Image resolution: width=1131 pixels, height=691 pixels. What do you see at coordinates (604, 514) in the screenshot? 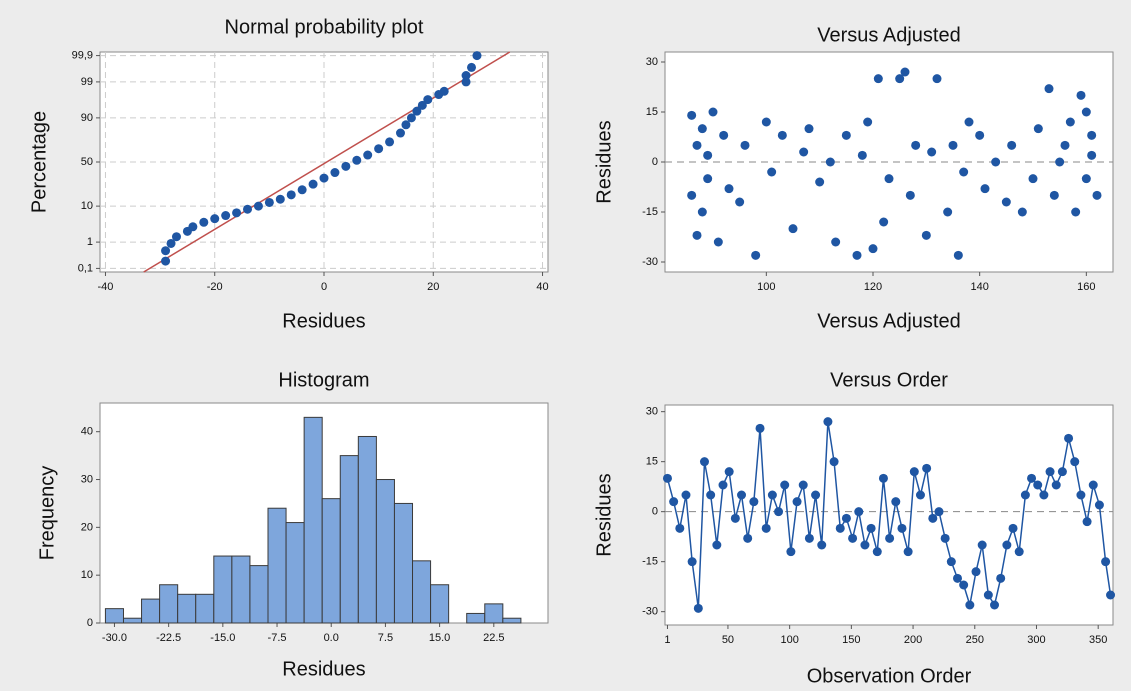
I see `y-axis-label: Residues` at bounding box center [604, 514].